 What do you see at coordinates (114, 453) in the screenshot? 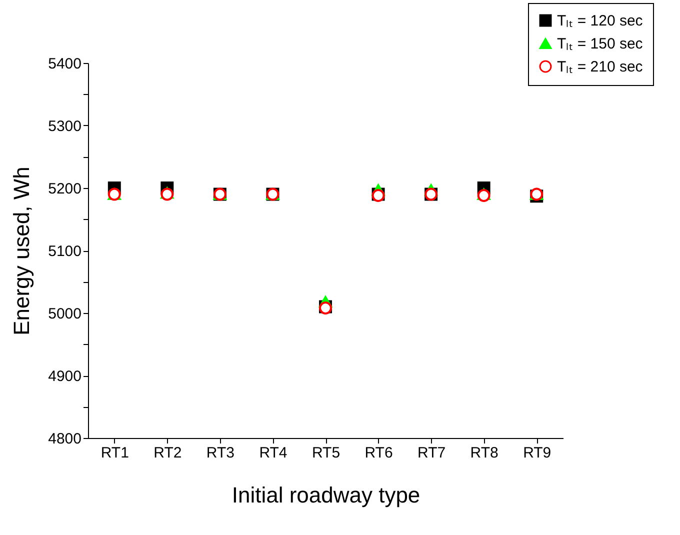
I see `x-tick-label: RT1` at bounding box center [114, 453].